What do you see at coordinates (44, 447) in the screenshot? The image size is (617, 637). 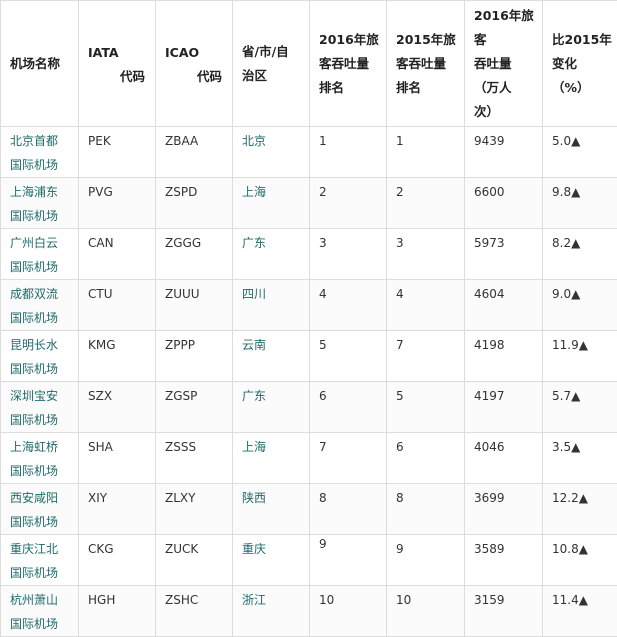 I see `airport-name-line-1: 上海虹桥` at bounding box center [44, 447].